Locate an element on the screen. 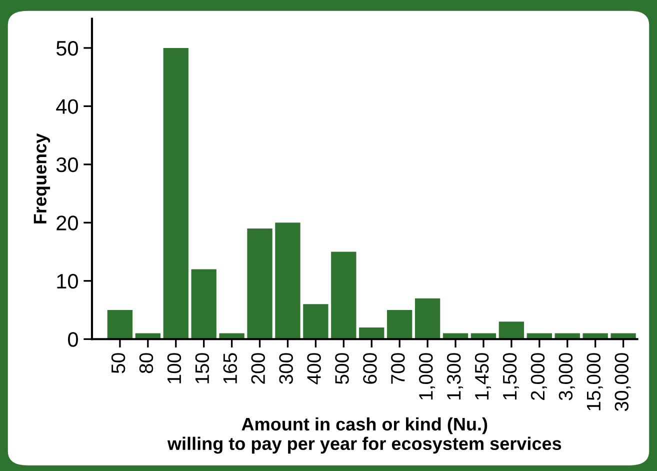 The width and height of the screenshot is (657, 471). x-tick-label: 1,450 is located at coordinates (482, 376).